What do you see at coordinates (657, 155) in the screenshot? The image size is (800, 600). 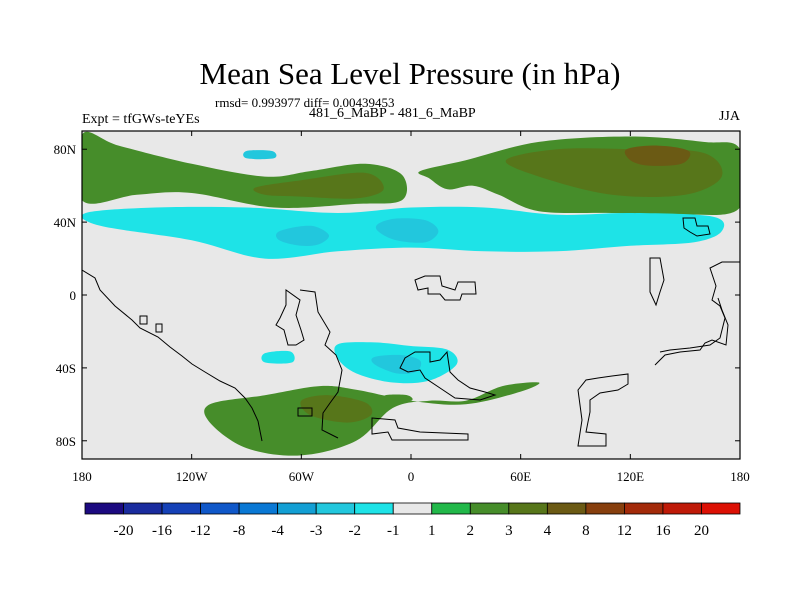 I see `region-siberian-high-peak` at bounding box center [657, 155].